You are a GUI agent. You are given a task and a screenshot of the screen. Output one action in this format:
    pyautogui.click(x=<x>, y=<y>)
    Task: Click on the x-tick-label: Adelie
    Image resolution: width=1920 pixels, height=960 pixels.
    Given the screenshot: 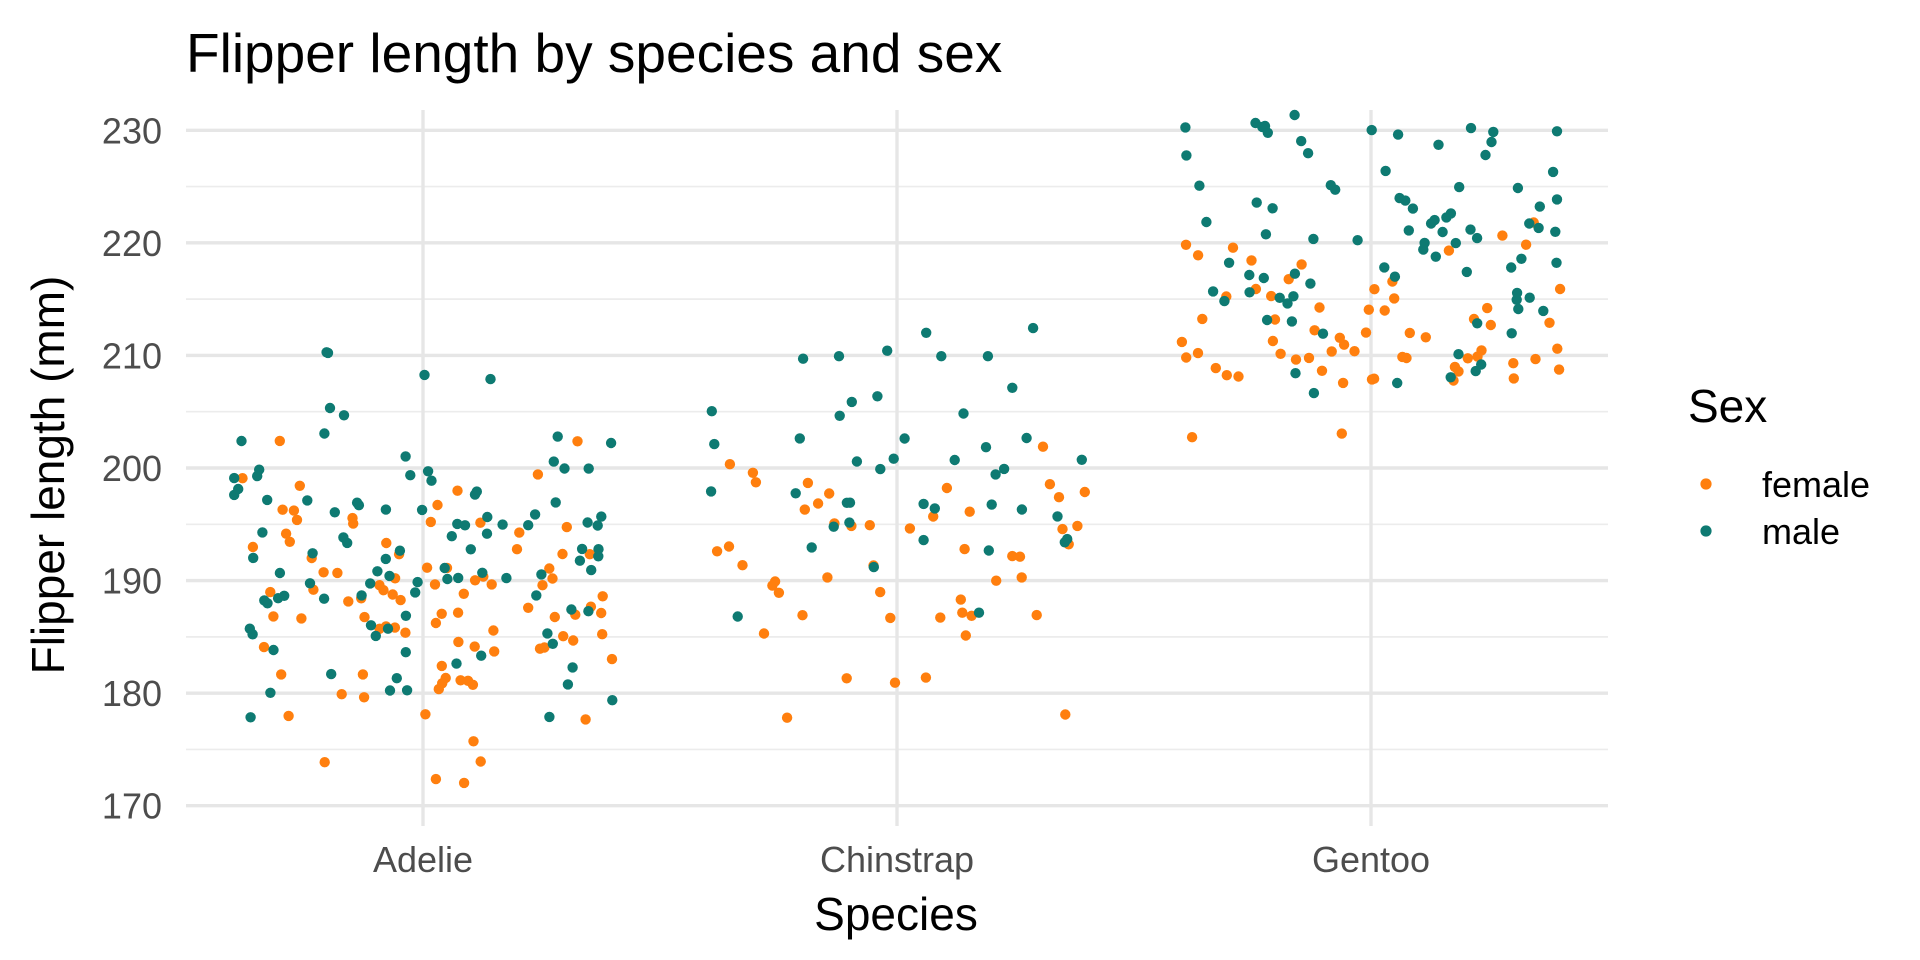 What is the action you would take?
    pyautogui.click(x=423, y=859)
    